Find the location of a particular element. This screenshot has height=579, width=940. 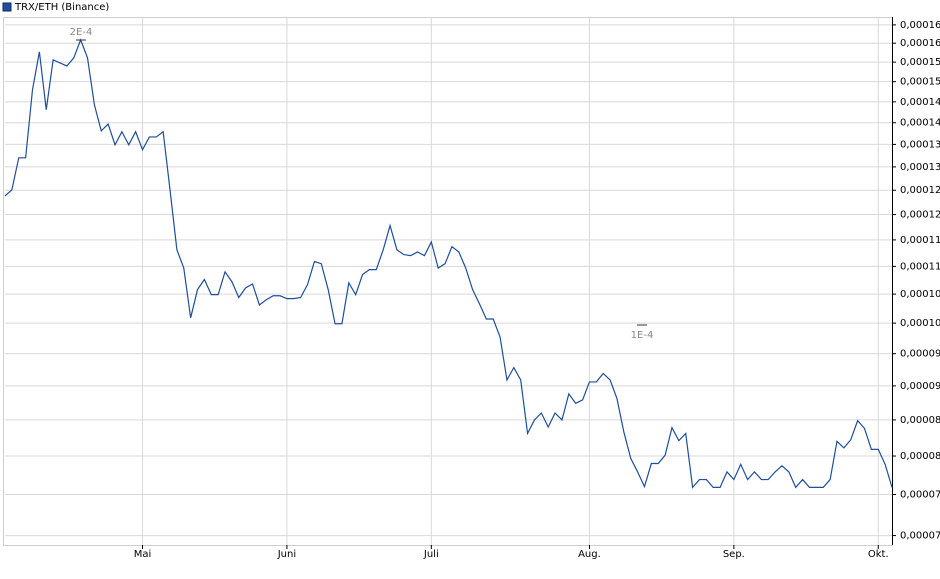

x-tick-label: Mai is located at coordinates (143, 554).